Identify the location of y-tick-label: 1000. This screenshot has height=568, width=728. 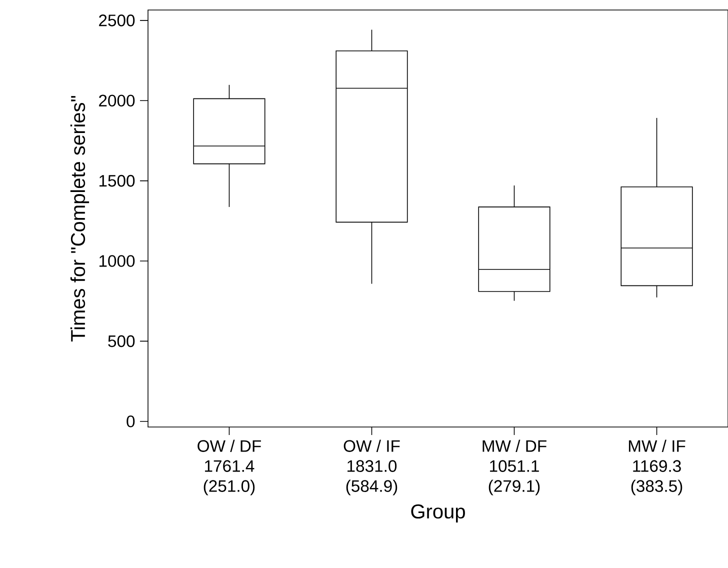
(117, 261).